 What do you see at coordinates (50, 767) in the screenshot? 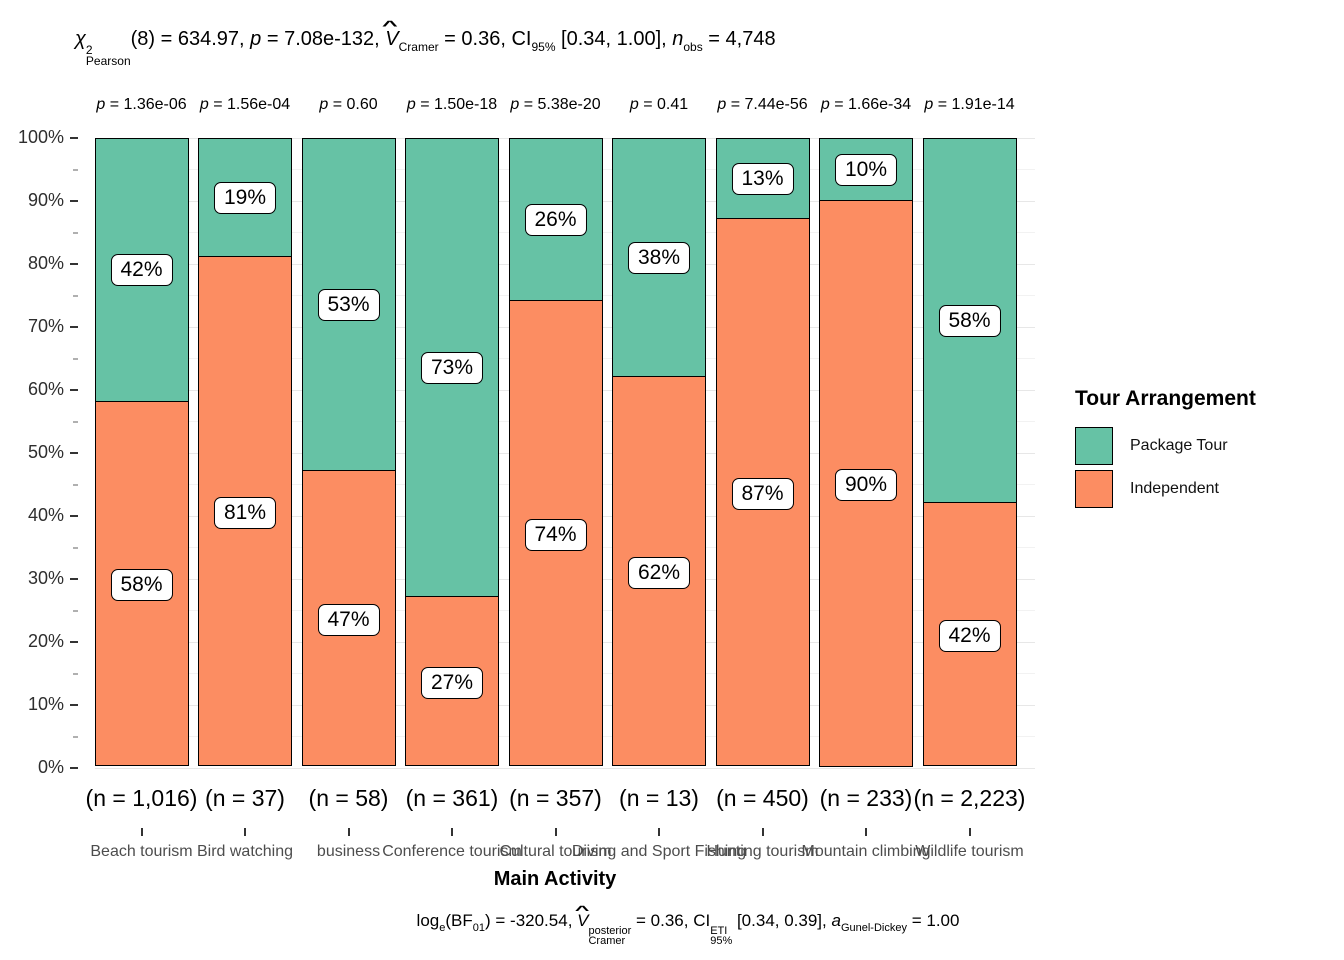
I see `y-axis-tick-label: 0%` at bounding box center [50, 767].